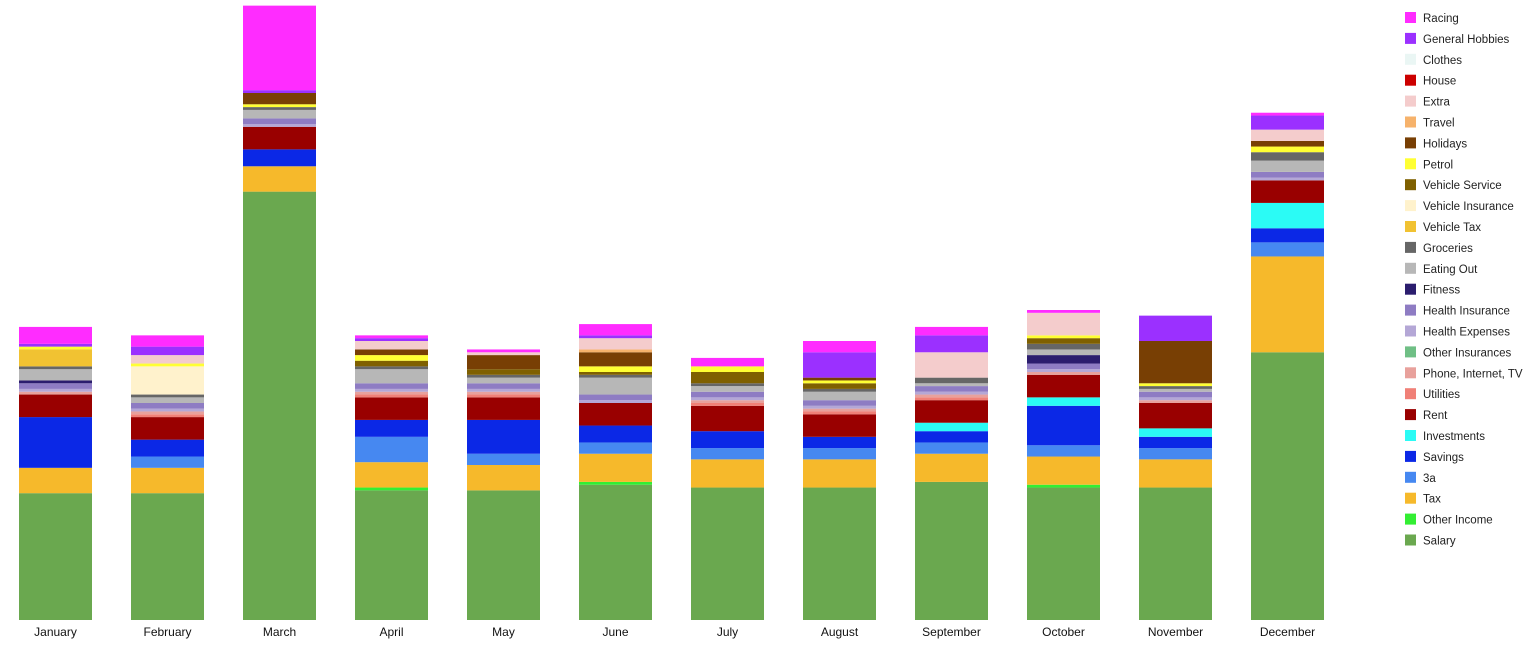 The image size is (1536, 652). What do you see at coordinates (167, 556) in the screenshot?
I see `bar-segment-february-salary` at bounding box center [167, 556].